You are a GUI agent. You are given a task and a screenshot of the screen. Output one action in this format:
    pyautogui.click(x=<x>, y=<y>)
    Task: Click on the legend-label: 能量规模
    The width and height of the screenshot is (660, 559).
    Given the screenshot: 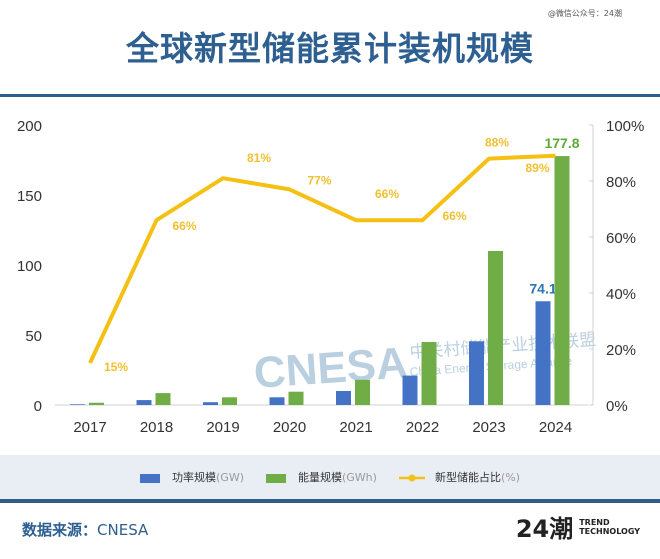 What is the action you would take?
    pyautogui.click(x=319, y=477)
    